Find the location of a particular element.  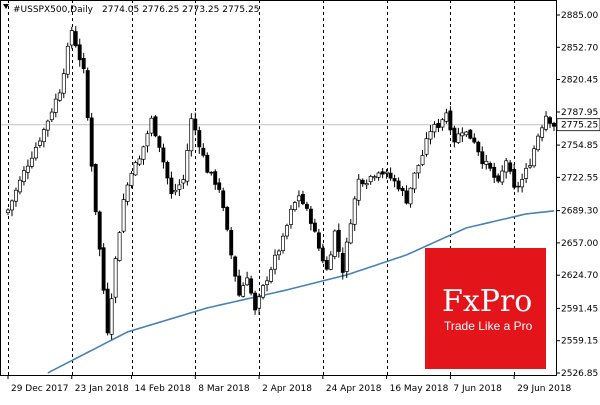

y-tick-label: 2624.70 is located at coordinates (579, 276).